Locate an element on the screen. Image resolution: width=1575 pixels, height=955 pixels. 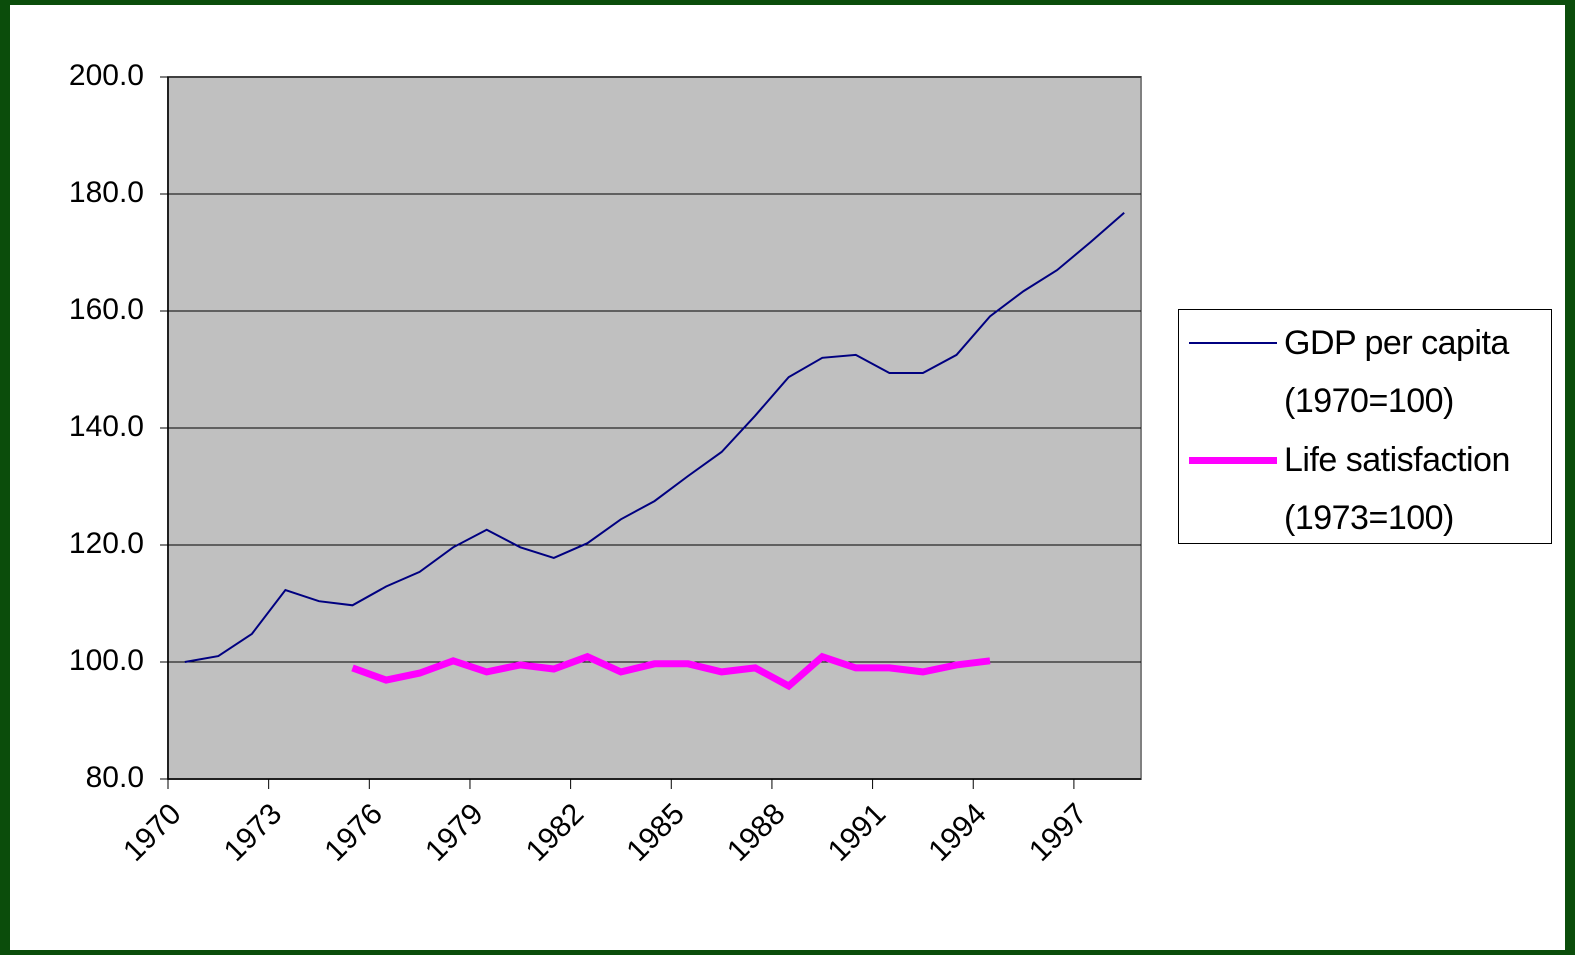
x-tick-label: 1976 is located at coordinates (353, 832).